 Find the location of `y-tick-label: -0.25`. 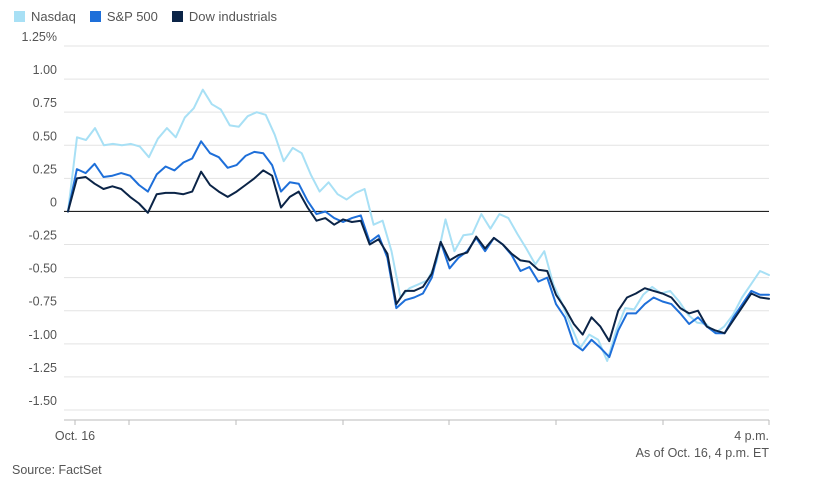

y-tick-label: -0.25 is located at coordinates (43, 236).